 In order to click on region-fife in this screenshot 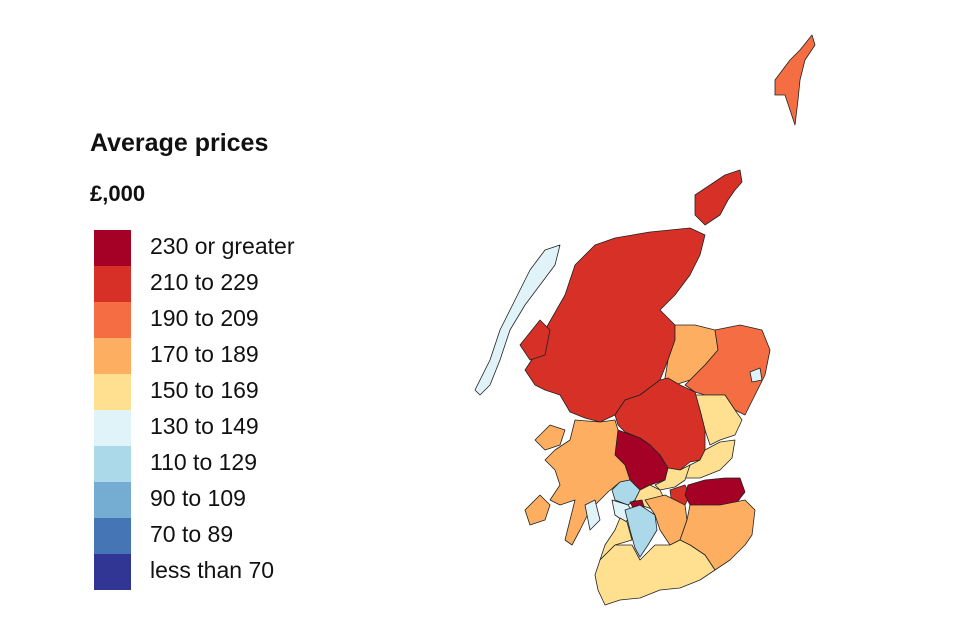, I will do `click(710, 459)`.